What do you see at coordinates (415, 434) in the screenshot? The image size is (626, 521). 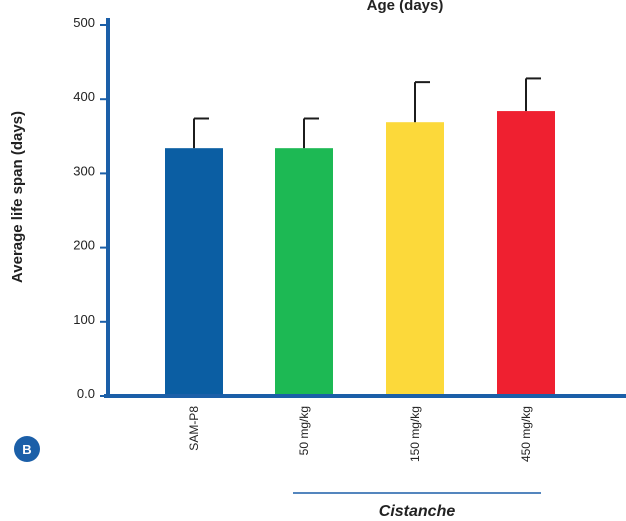 I see `x-category-label: 150 mg/kg` at bounding box center [415, 434].